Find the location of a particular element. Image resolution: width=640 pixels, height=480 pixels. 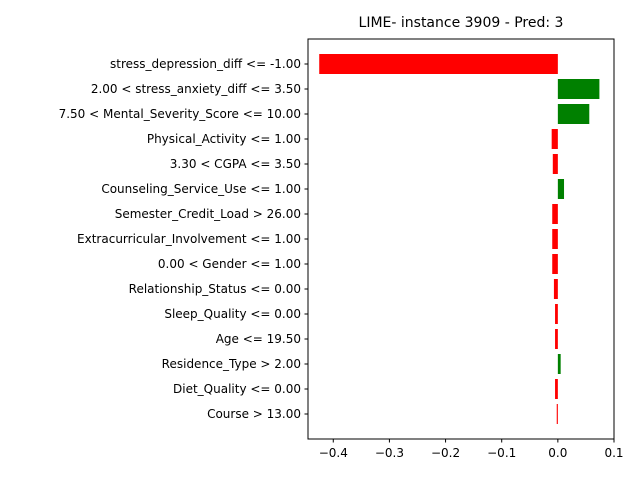

x-tick-label: −0.4 is located at coordinates (333, 453).